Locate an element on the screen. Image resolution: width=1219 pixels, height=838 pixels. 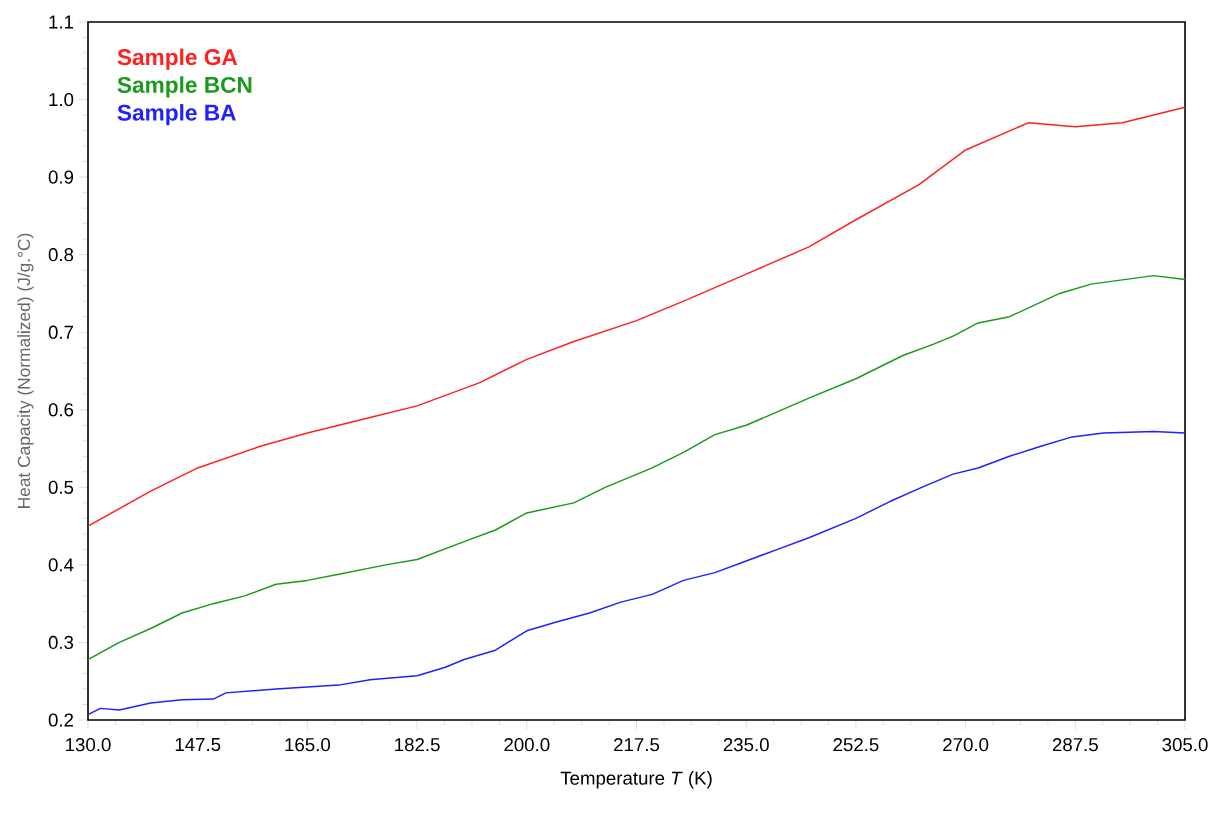
x-tick-label: 165.0 is located at coordinates (308, 745).